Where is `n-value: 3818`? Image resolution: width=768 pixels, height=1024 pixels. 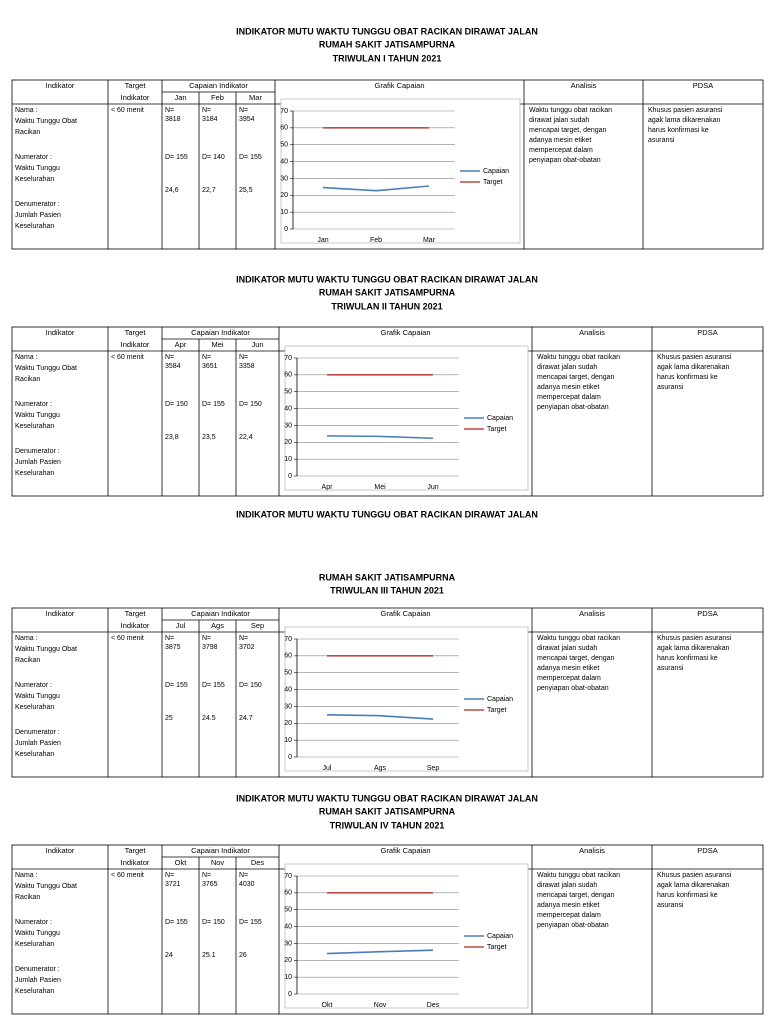 n-value: 3818 is located at coordinates (173, 119).